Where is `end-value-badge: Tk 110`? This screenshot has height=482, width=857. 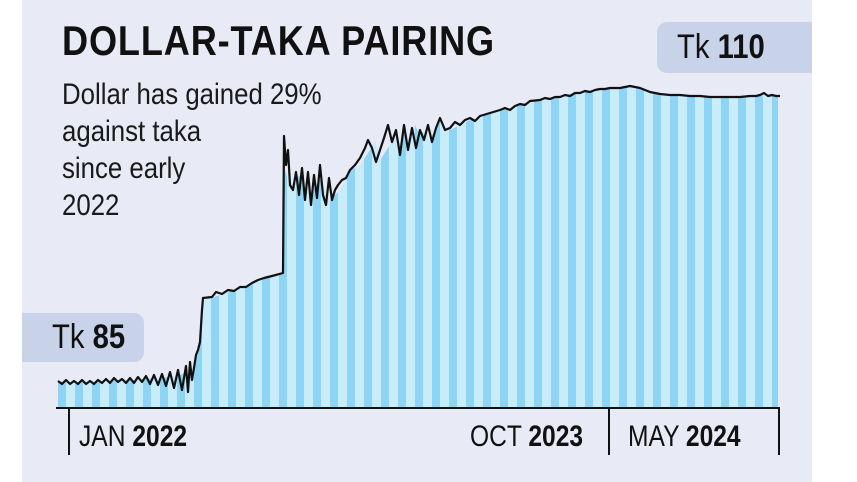
end-value-badge: Tk 110 is located at coordinates (734, 47).